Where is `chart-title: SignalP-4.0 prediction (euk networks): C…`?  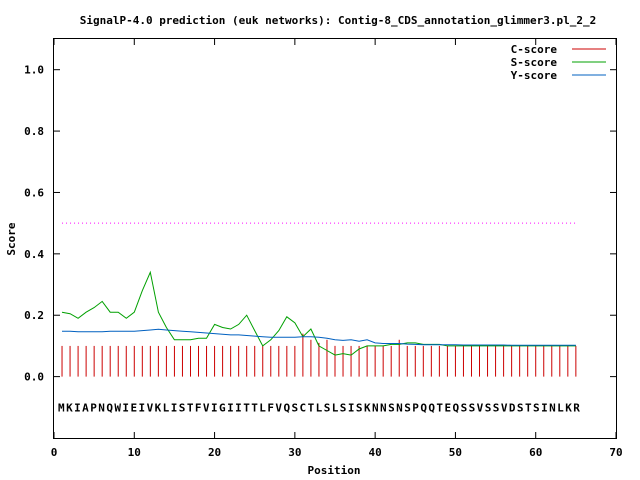 chart-title: SignalP-4.0 prediction (euk networks): C… is located at coordinates (338, 20).